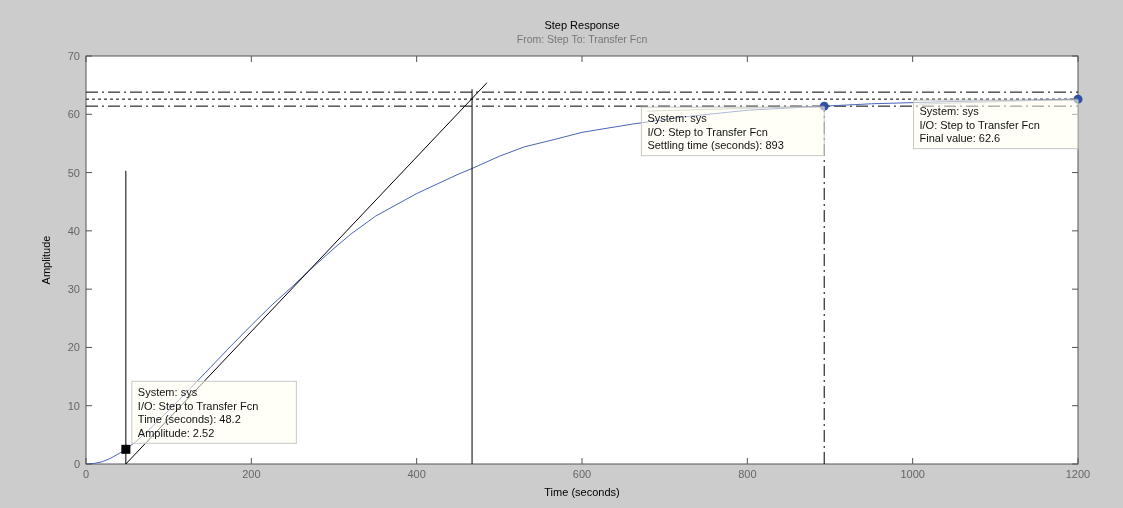 Image resolution: width=1123 pixels, height=508 pixels. Describe the element at coordinates (582, 474) in the screenshot. I see `x-tick-label: 600` at that location.